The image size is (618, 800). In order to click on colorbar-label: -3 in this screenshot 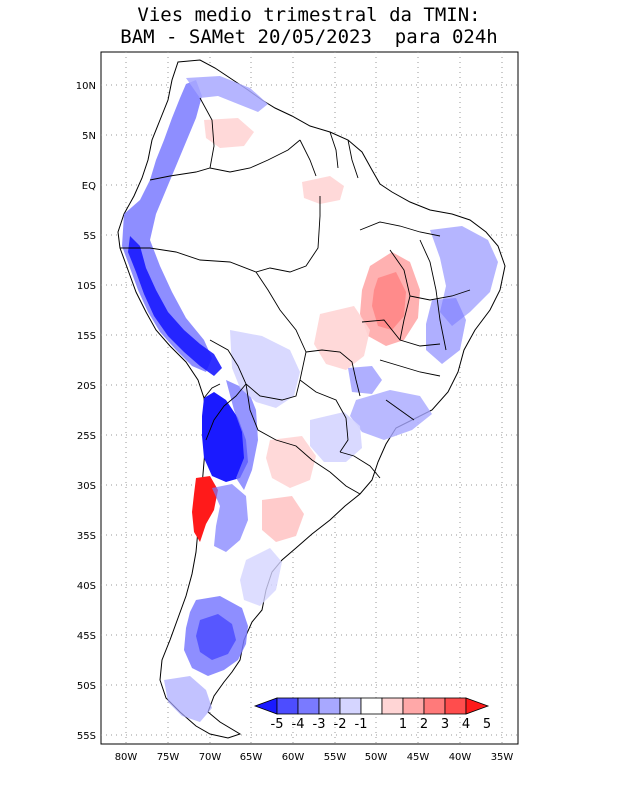, I will do `click(319, 724)`.